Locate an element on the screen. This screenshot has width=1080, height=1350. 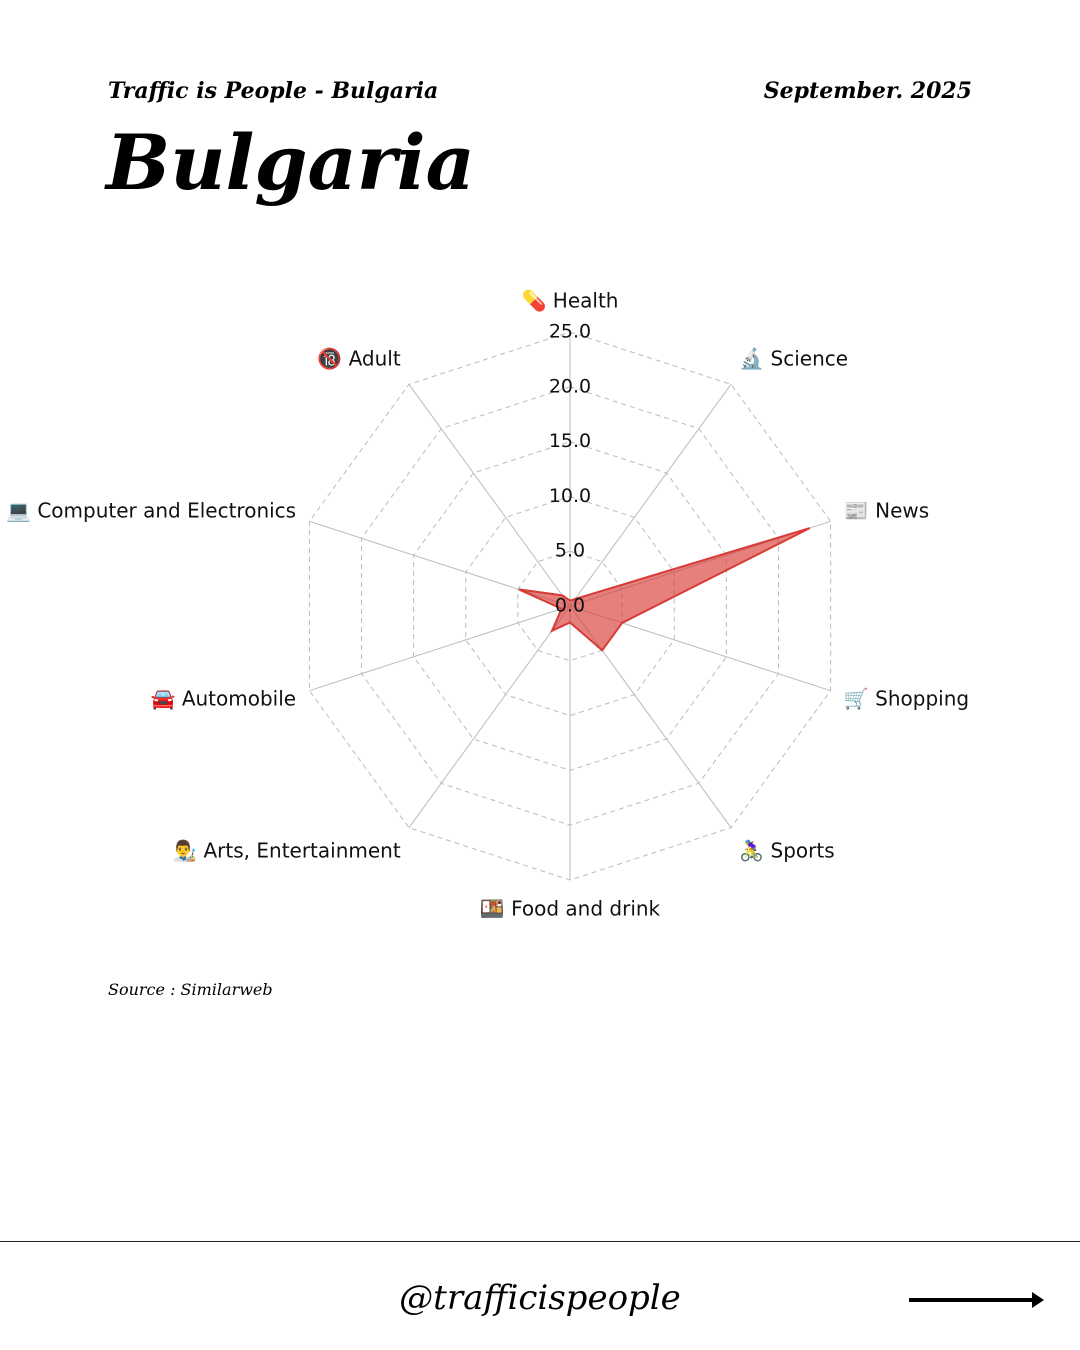
category-label: 🍱 Food and drink is located at coordinates (570, 909).